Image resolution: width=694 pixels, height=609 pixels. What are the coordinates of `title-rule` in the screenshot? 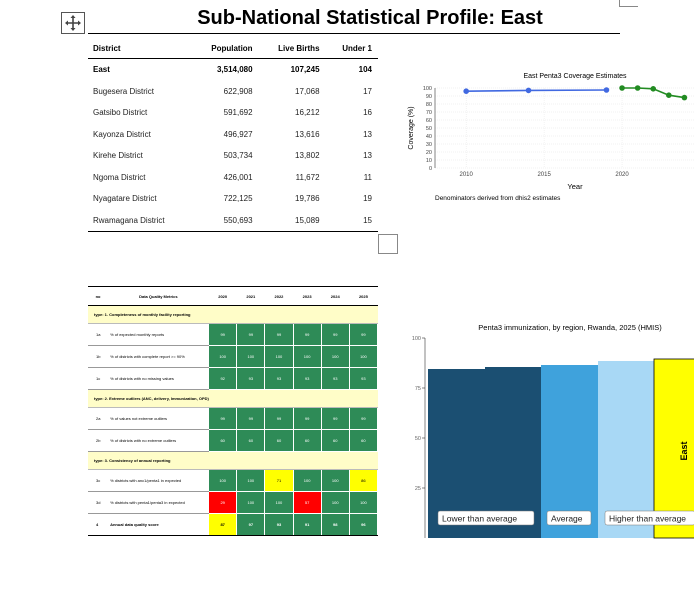 It's located at (354, 33).